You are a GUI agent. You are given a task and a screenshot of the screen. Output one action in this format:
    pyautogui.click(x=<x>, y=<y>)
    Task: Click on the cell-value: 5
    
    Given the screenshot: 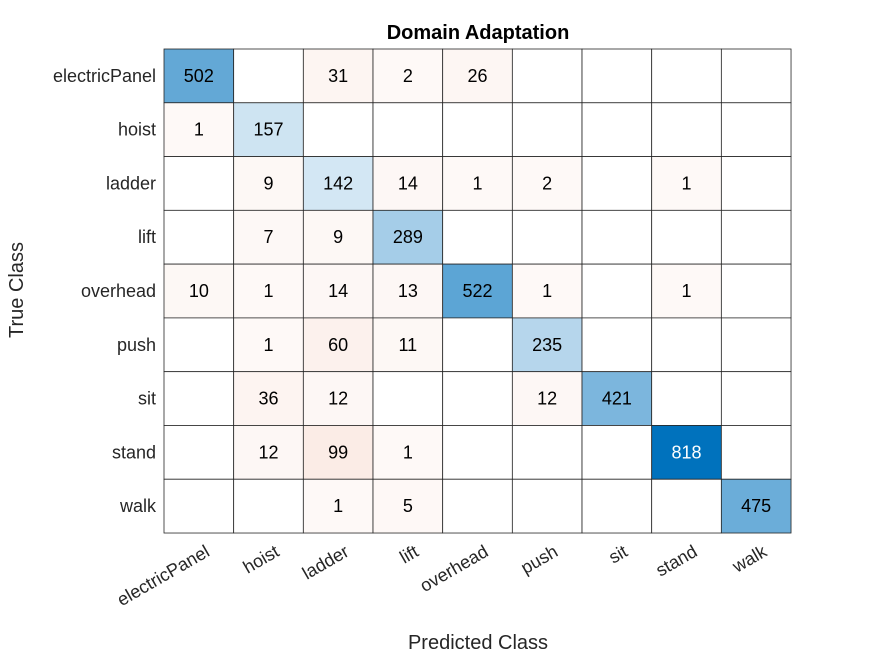 What is the action you would take?
    pyautogui.click(x=408, y=506)
    